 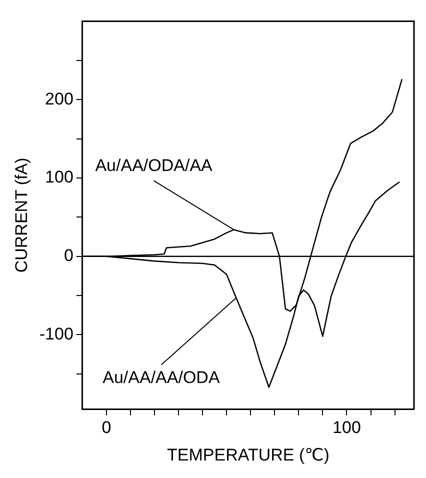 What do you see at coordinates (154, 165) in the screenshot?
I see `annotation: Au/AA/ODA/AA` at bounding box center [154, 165].